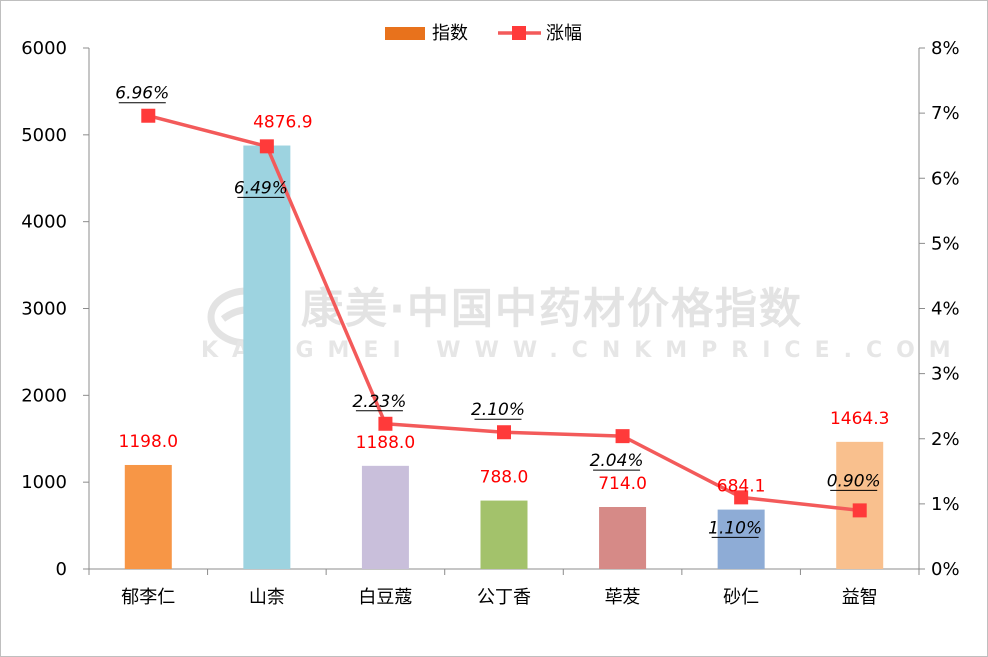 Image resolution: width=988 pixels, height=657 pixels. What do you see at coordinates (44, 48) in the screenshot?
I see `left-tick-label: 6000` at bounding box center [44, 48].